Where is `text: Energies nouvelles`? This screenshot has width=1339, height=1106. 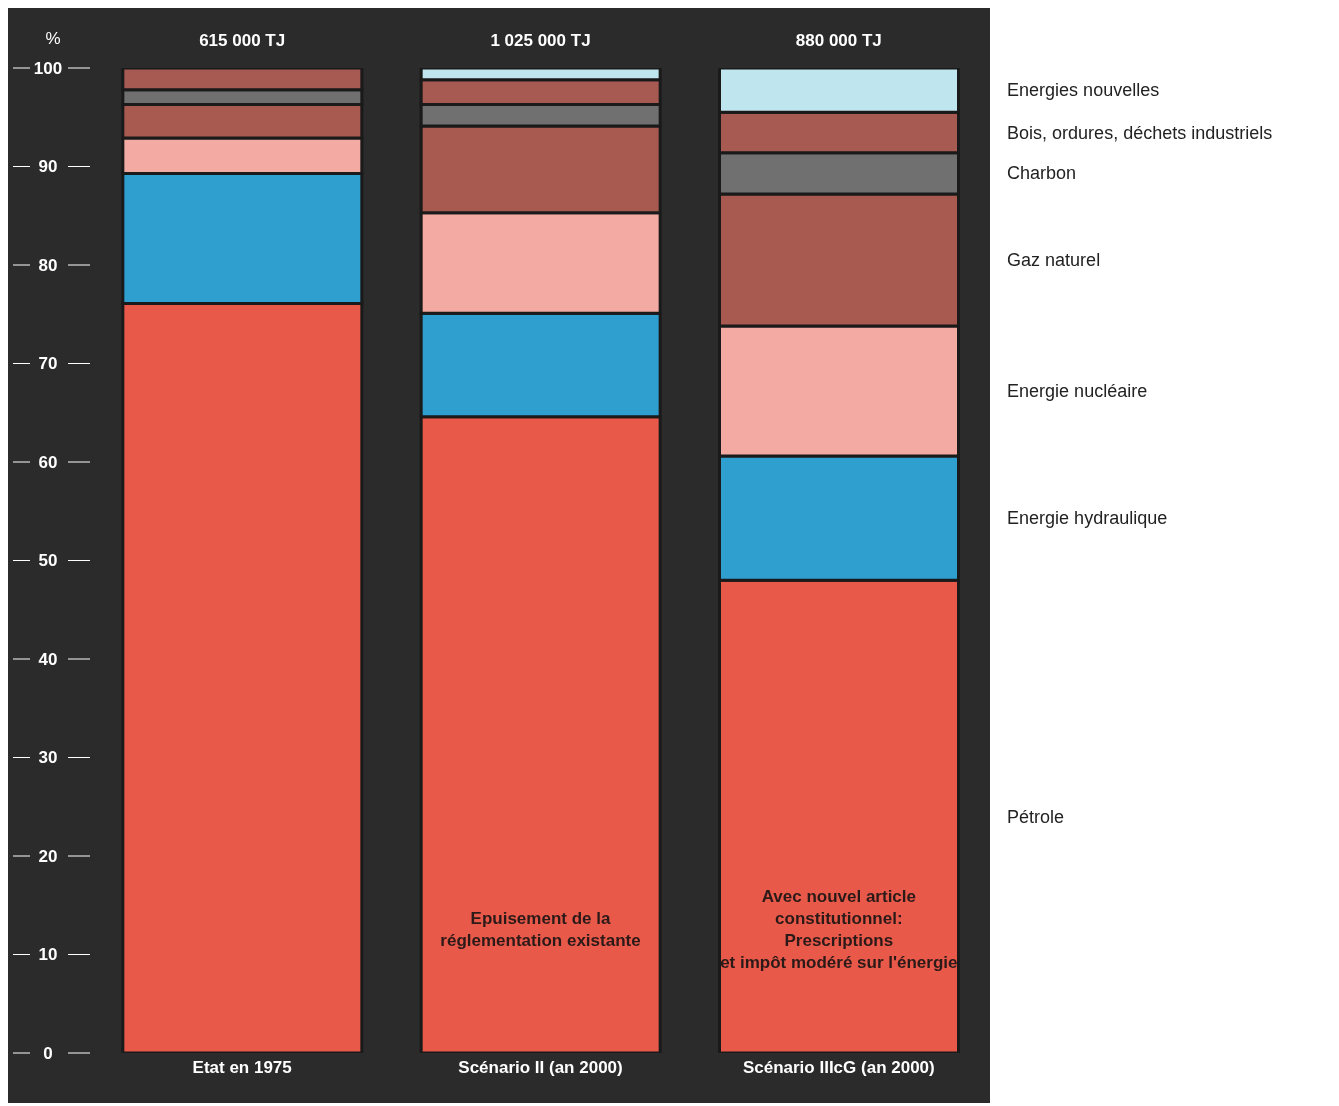
text: Energies nouvelles is located at coordinates (1083, 90).